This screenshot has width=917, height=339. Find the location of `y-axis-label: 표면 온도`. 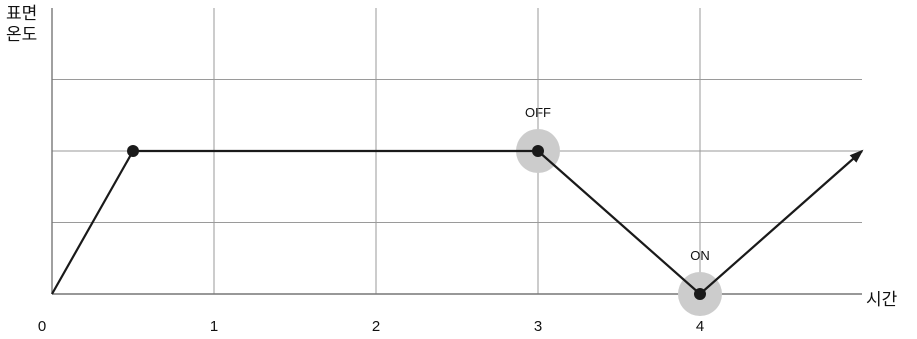

y-axis-label: 표면 온도 is located at coordinates (21, 25).